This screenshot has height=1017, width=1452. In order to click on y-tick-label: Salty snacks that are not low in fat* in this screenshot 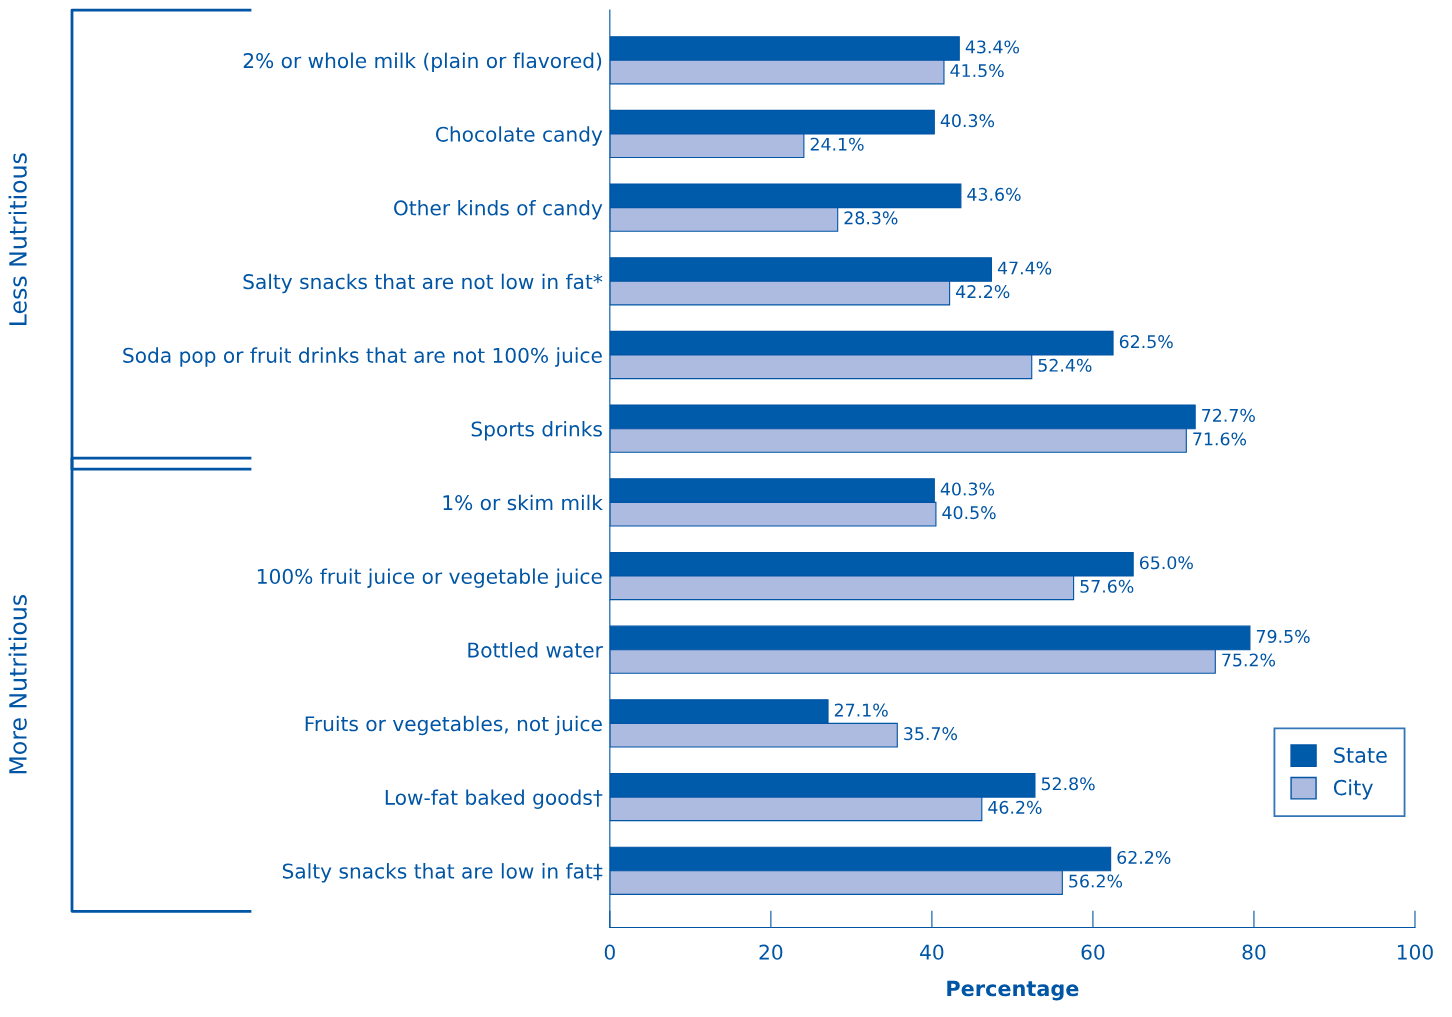, I will do `click(423, 283)`.